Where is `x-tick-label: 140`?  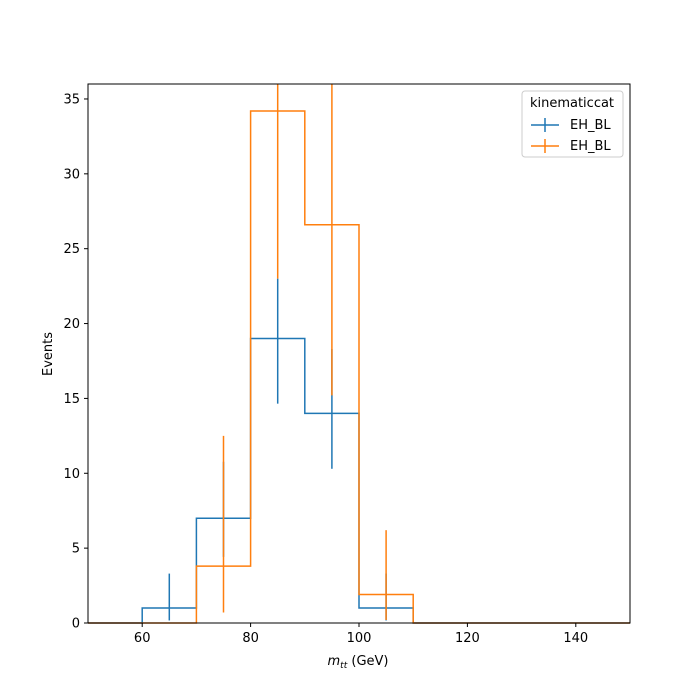 x-tick-label: 140 is located at coordinates (575, 638).